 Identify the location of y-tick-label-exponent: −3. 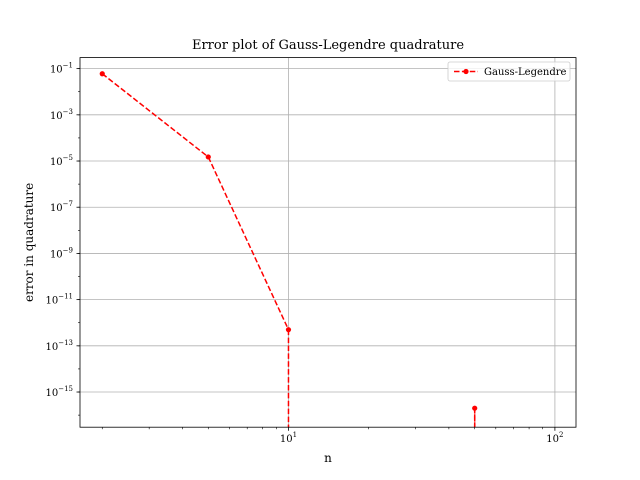
(68, 112).